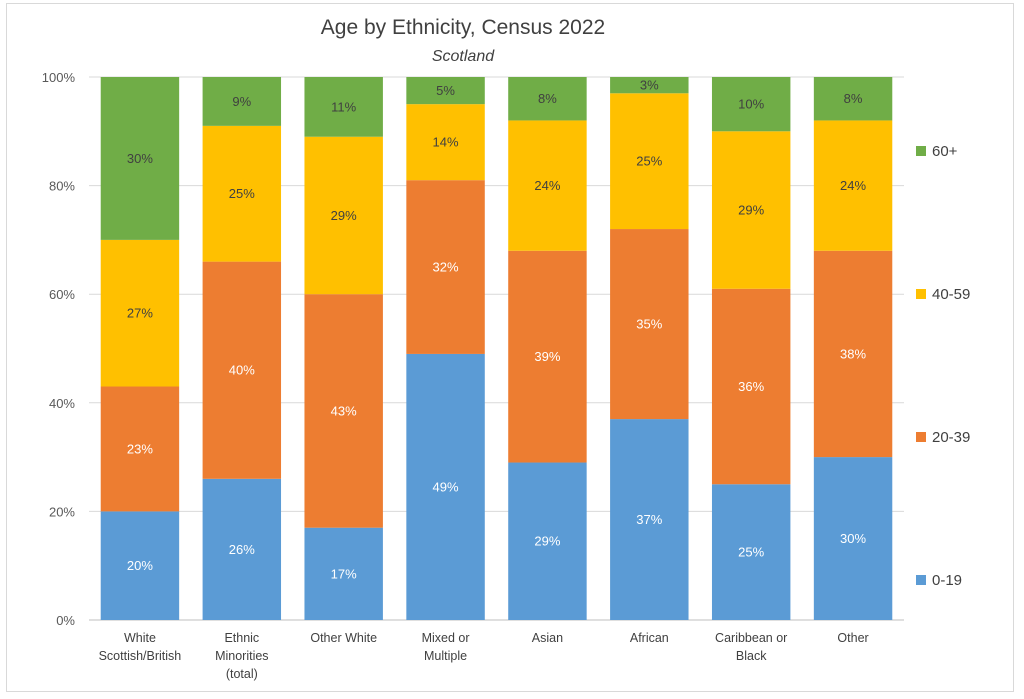 Image resolution: width=1024 pixels, height=699 pixels. I want to click on data-label: 10%, so click(751, 104).